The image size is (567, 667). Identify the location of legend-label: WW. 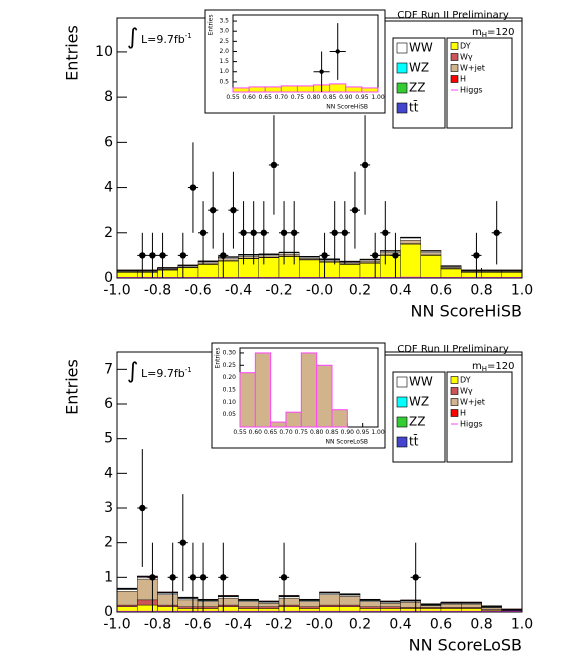
(421, 382).